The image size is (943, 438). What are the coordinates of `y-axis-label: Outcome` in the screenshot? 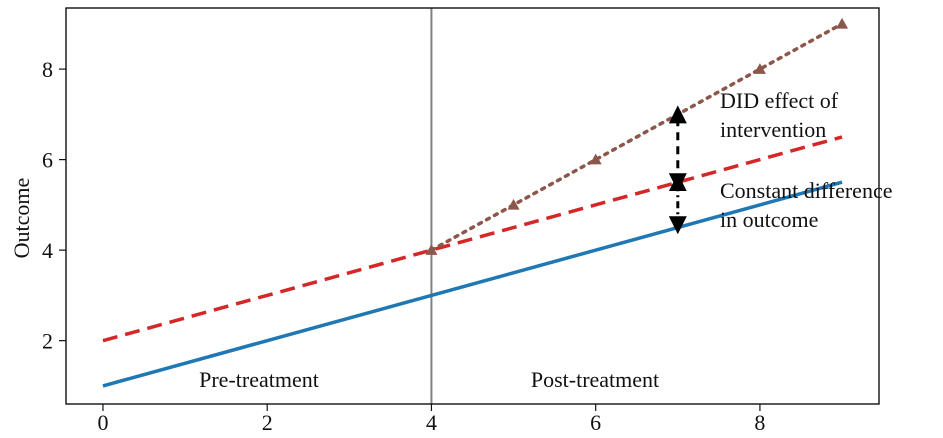 It's located at (21, 218).